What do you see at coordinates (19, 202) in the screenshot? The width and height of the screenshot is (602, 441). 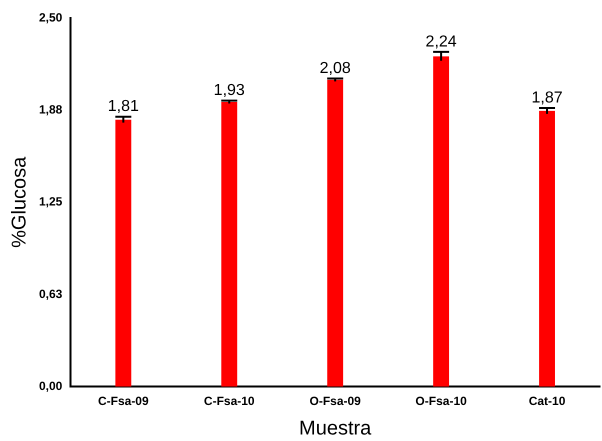 I see `y-axis-title: %Glucosa` at bounding box center [19, 202].